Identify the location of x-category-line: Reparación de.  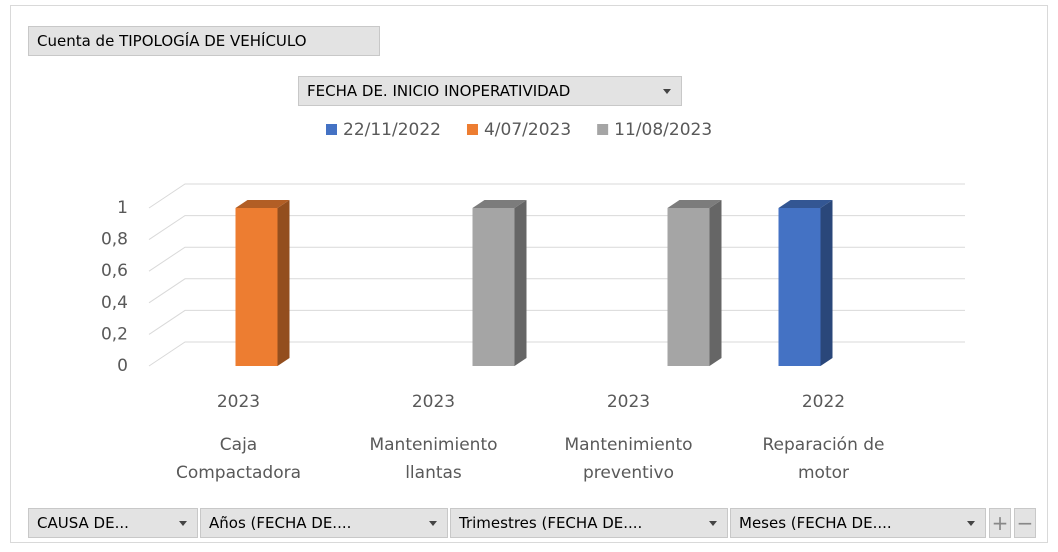
(823, 445).